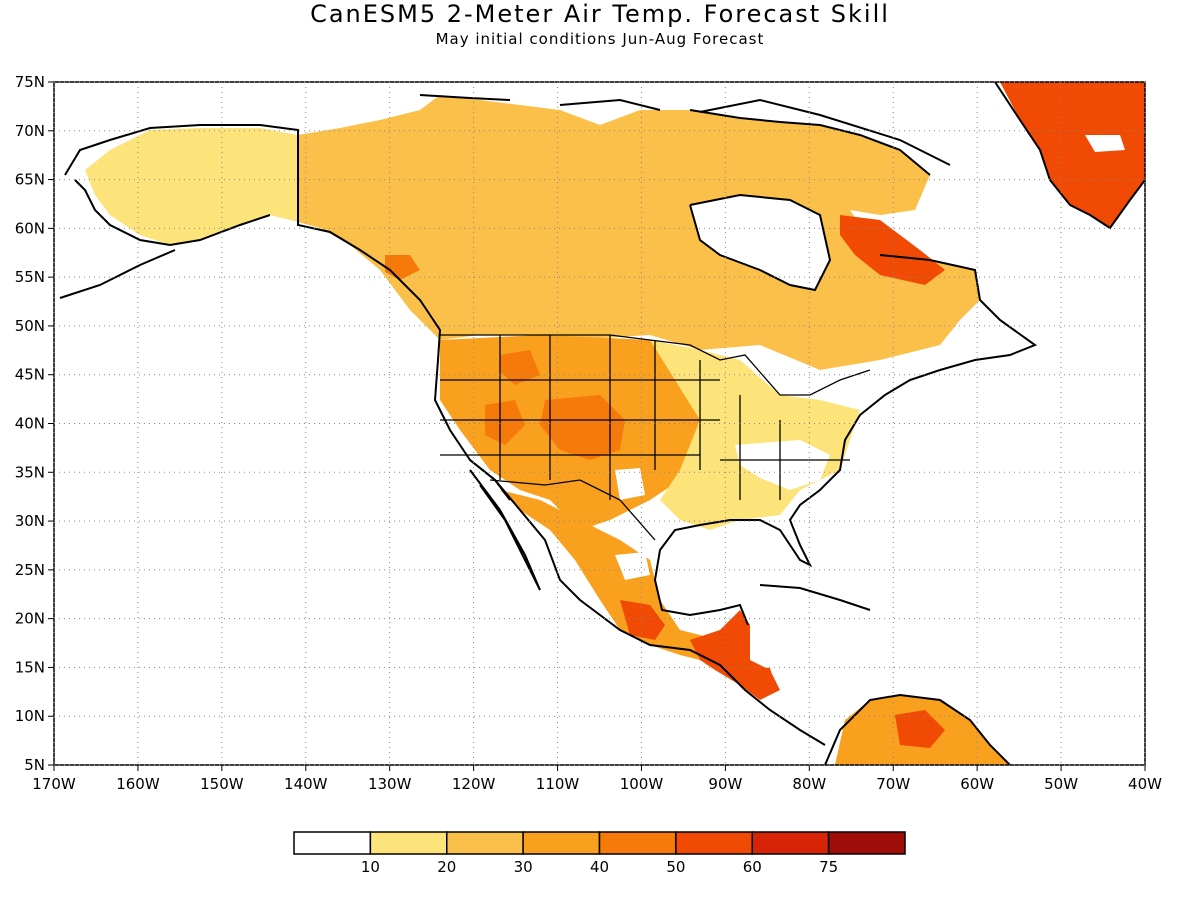 This screenshot has height=900, width=1200. What do you see at coordinates (558, 784) in the screenshot?
I see `lon-tick-label: 110W` at bounding box center [558, 784].